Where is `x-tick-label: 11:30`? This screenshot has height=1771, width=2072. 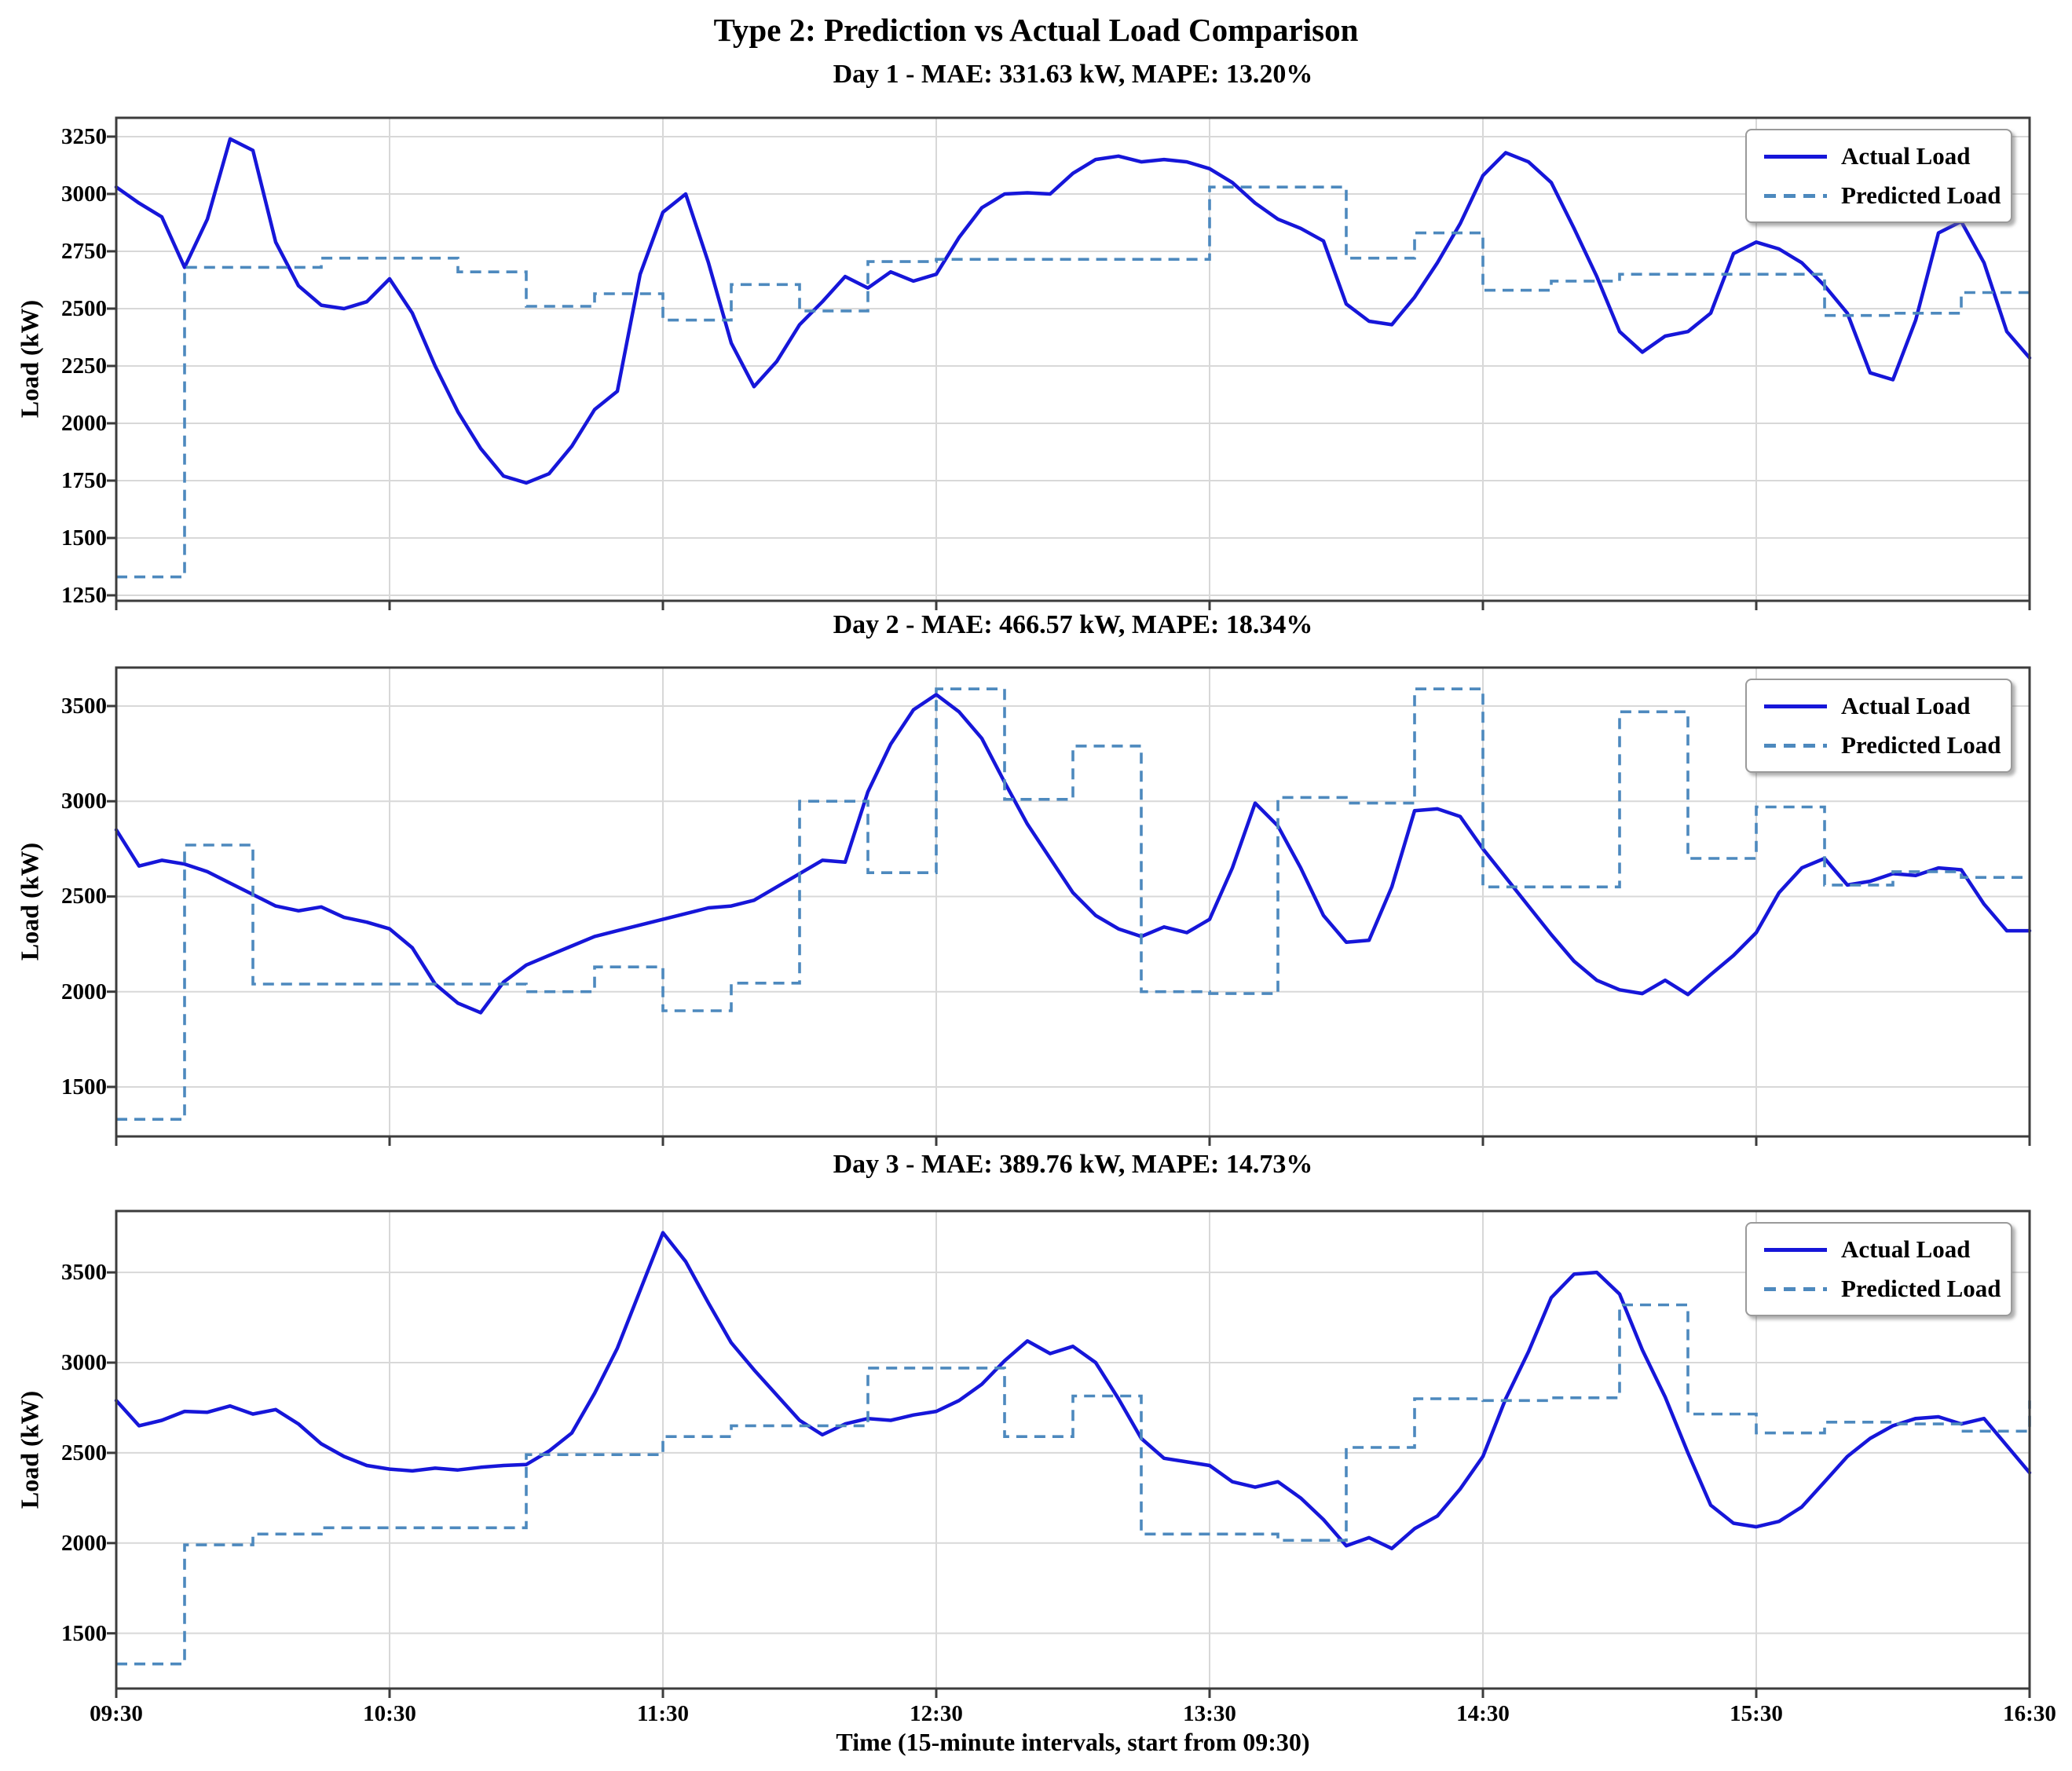
x-tick-label: 11:30 is located at coordinates (663, 1713).